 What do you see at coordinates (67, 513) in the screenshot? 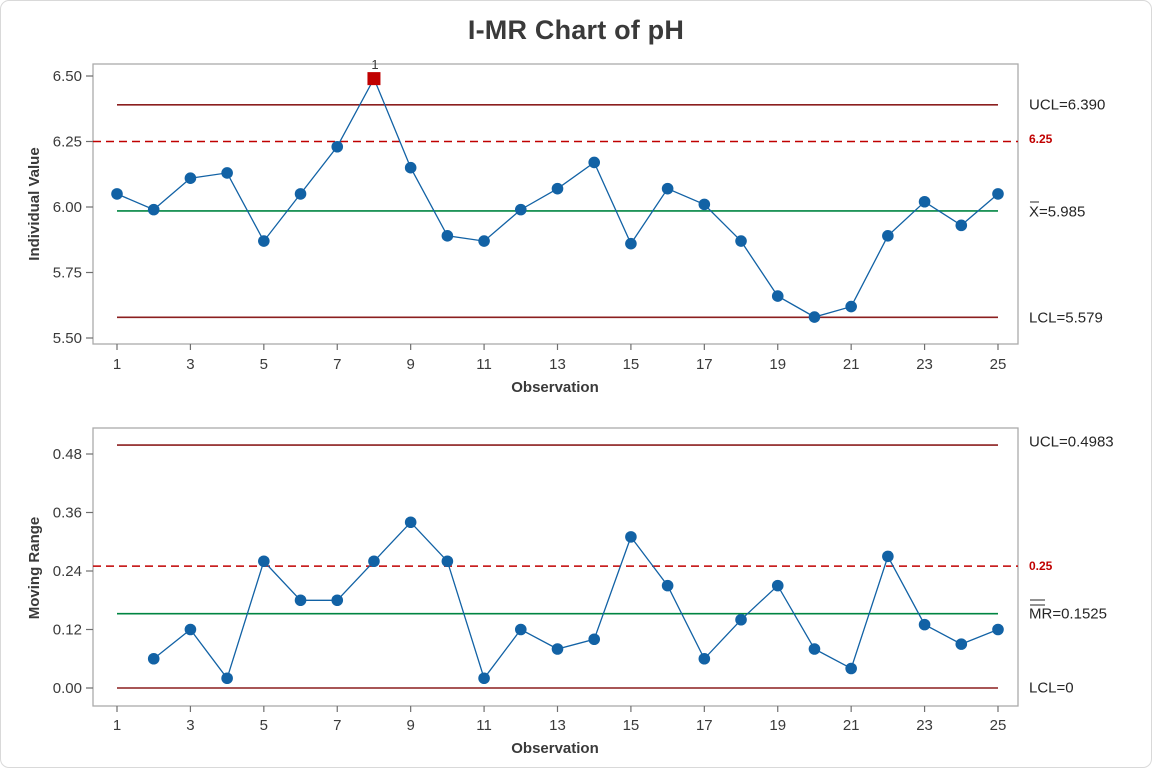
I see `y-tick-label: 0.36` at bounding box center [67, 513].